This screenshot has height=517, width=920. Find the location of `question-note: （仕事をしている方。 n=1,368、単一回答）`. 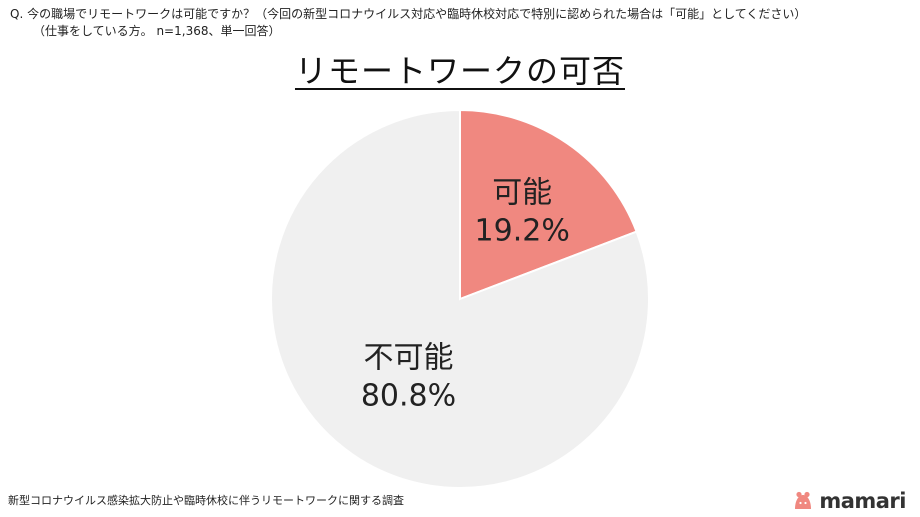

question-note: （仕事をしている方。 n=1,368、単一回答） is located at coordinates (157, 31).